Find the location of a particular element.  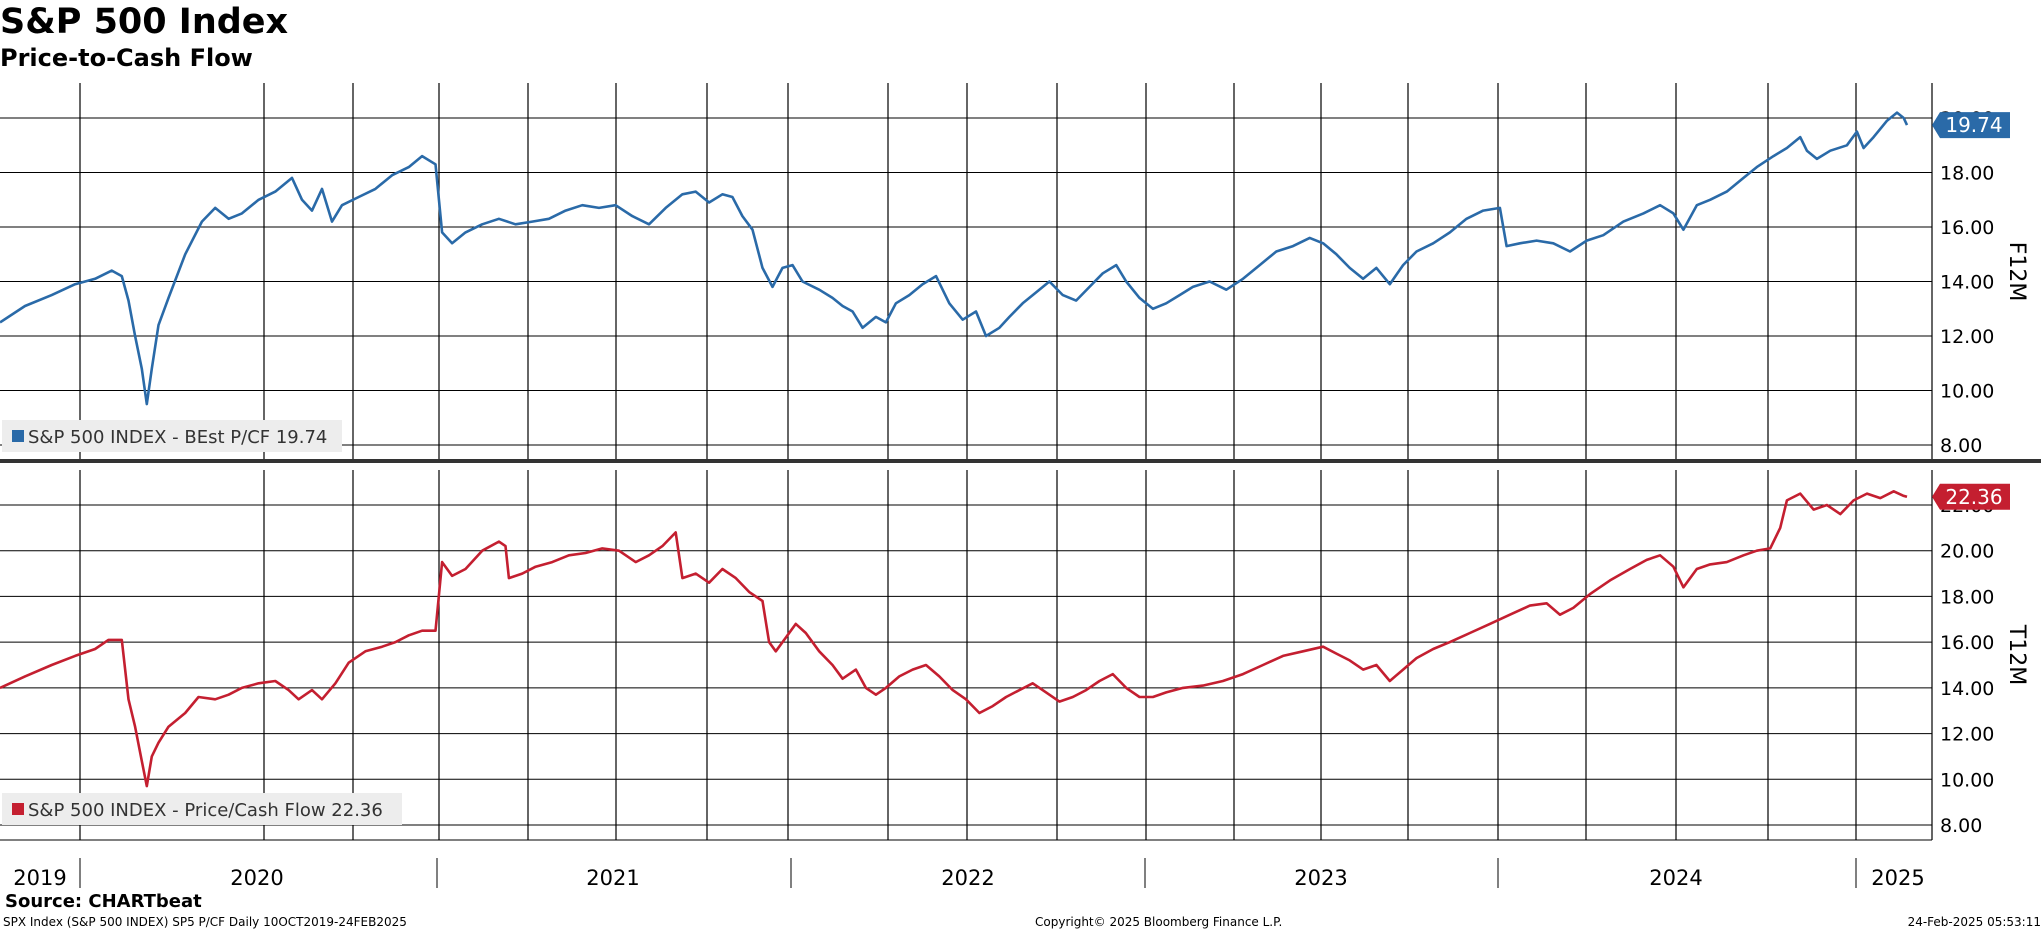

x-tick-label: 2024 is located at coordinates (1675, 878).